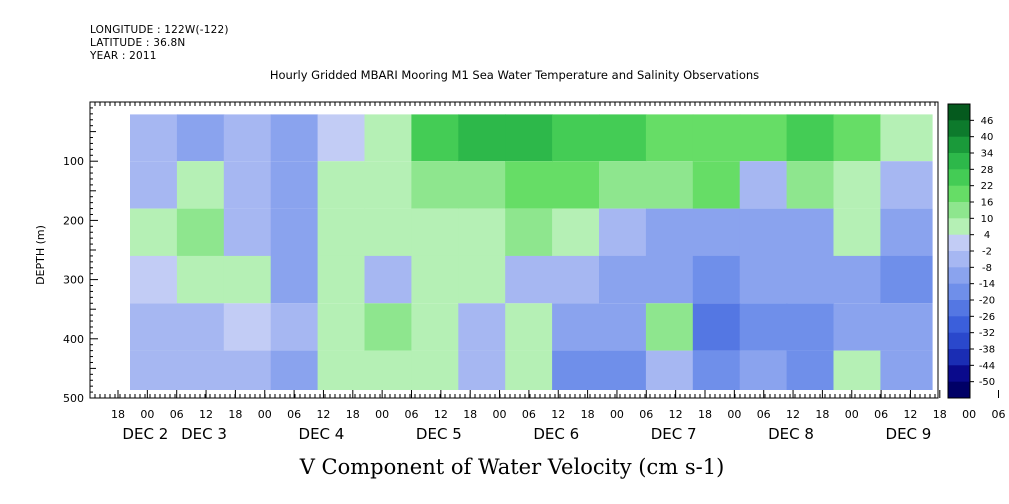 This screenshot has height=504, width=1009. Describe the element at coordinates (987, 301) in the screenshot. I see `colorbar-label: -20` at that location.